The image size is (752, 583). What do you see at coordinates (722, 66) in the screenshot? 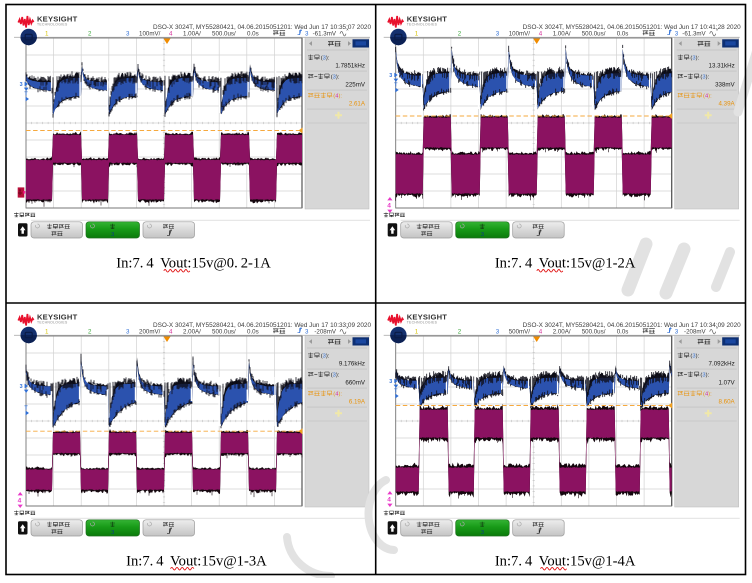
I see `svg-text: 13.31kHz` at bounding box center [722, 66].